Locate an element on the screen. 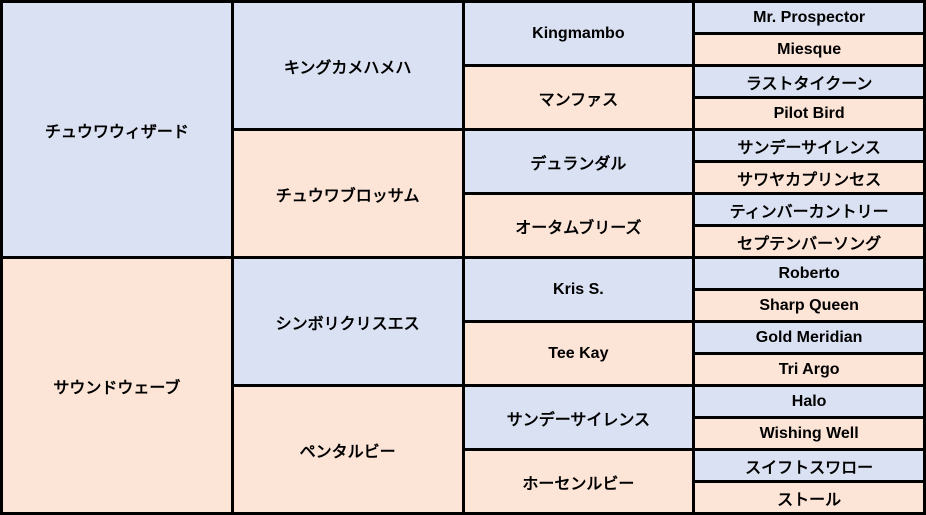 This screenshot has height=515, width=926. table-row: セプテンバーソング is located at coordinates (464, 241).